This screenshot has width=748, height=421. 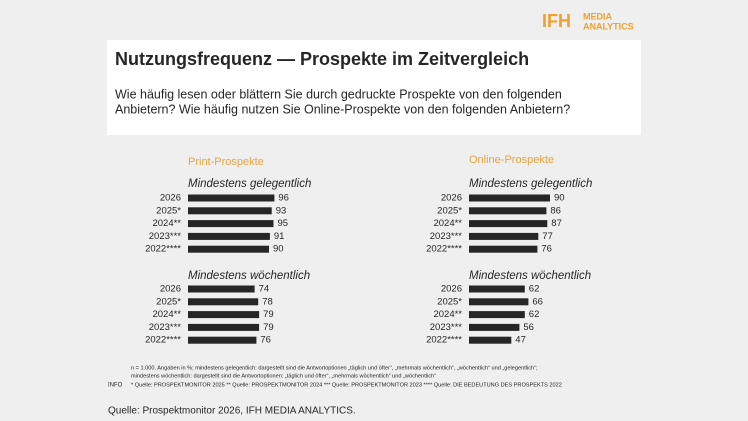 I want to click on value-label: 91, so click(x=279, y=236).